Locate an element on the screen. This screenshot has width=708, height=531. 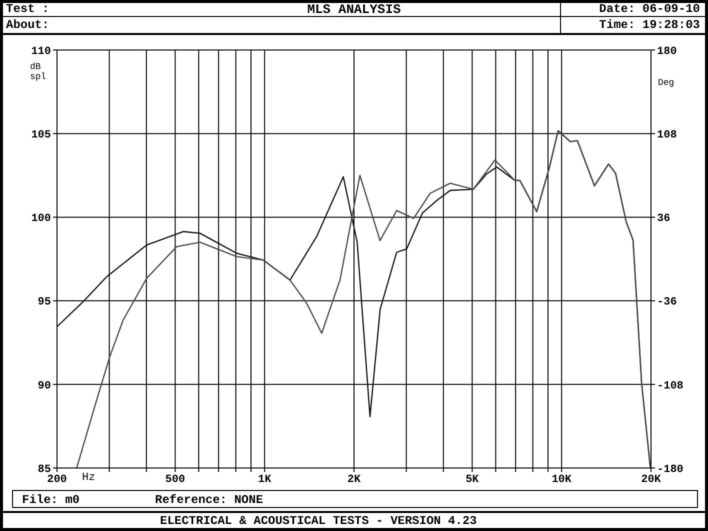
y2-tick-label: 36 is located at coordinates (663, 219).